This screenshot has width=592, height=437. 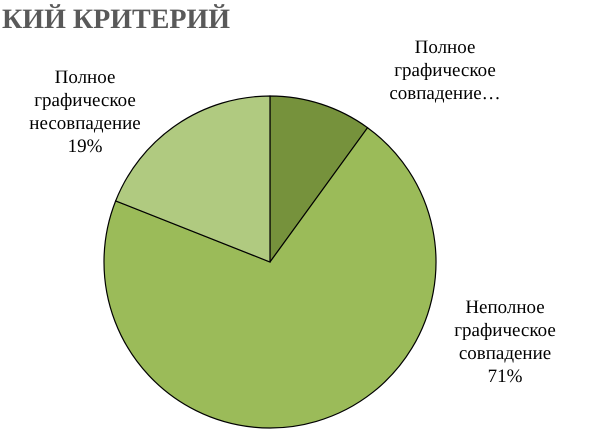 I want to click on chart-title: КИЙ КРИТЕРИЙ, so click(x=116, y=19).